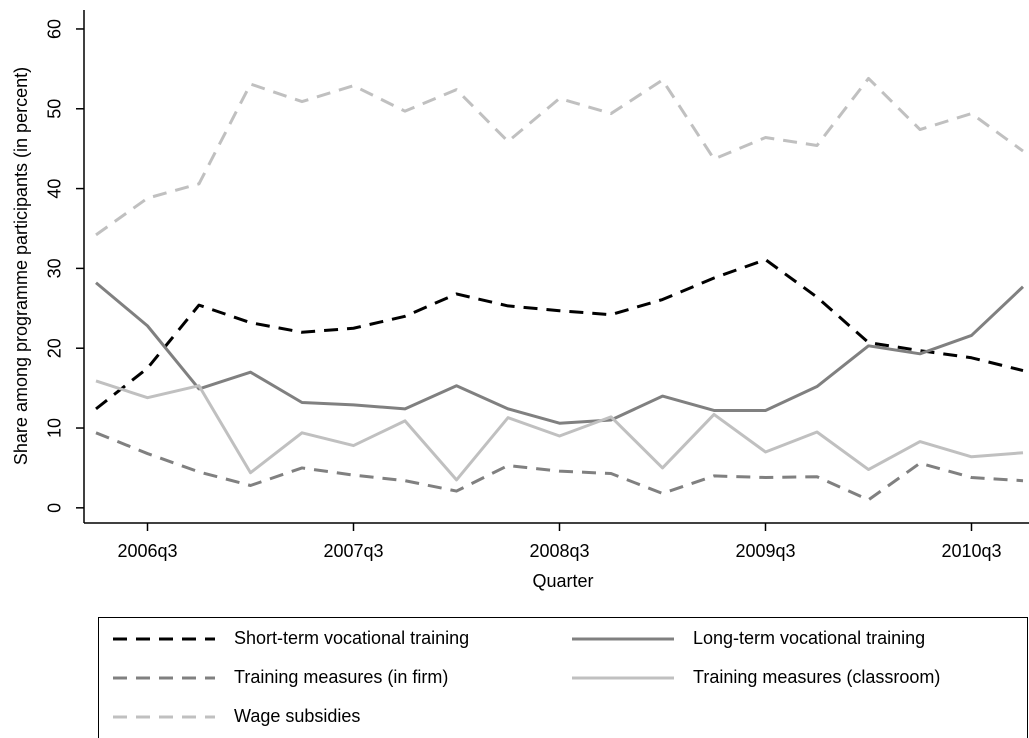 This screenshot has width=1029, height=738. What do you see at coordinates (563, 677) in the screenshot?
I see `legend-box` at bounding box center [563, 677].